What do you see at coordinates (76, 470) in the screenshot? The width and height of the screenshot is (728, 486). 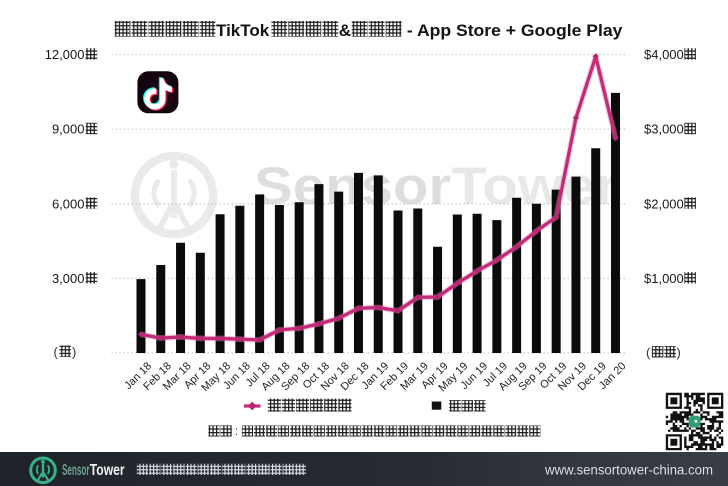 I see `svg-text: Sensor` at bounding box center [76, 470].